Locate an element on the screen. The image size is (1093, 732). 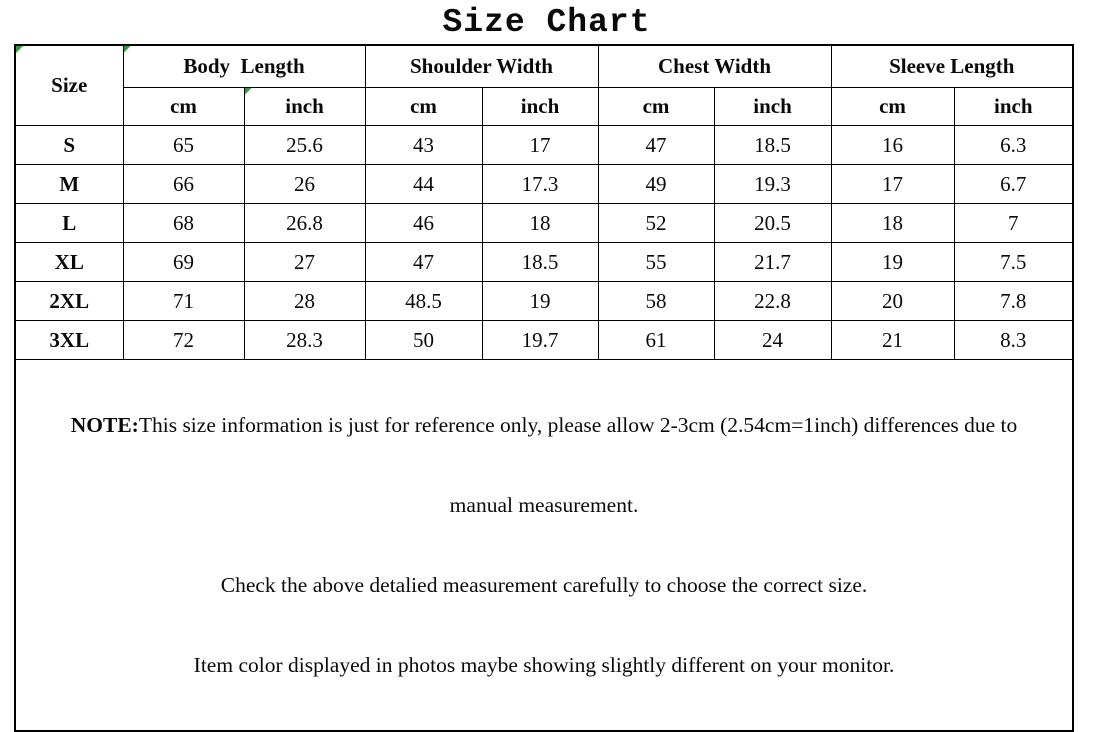
unit-header-chest-width-cm: cm is located at coordinates (656, 106).